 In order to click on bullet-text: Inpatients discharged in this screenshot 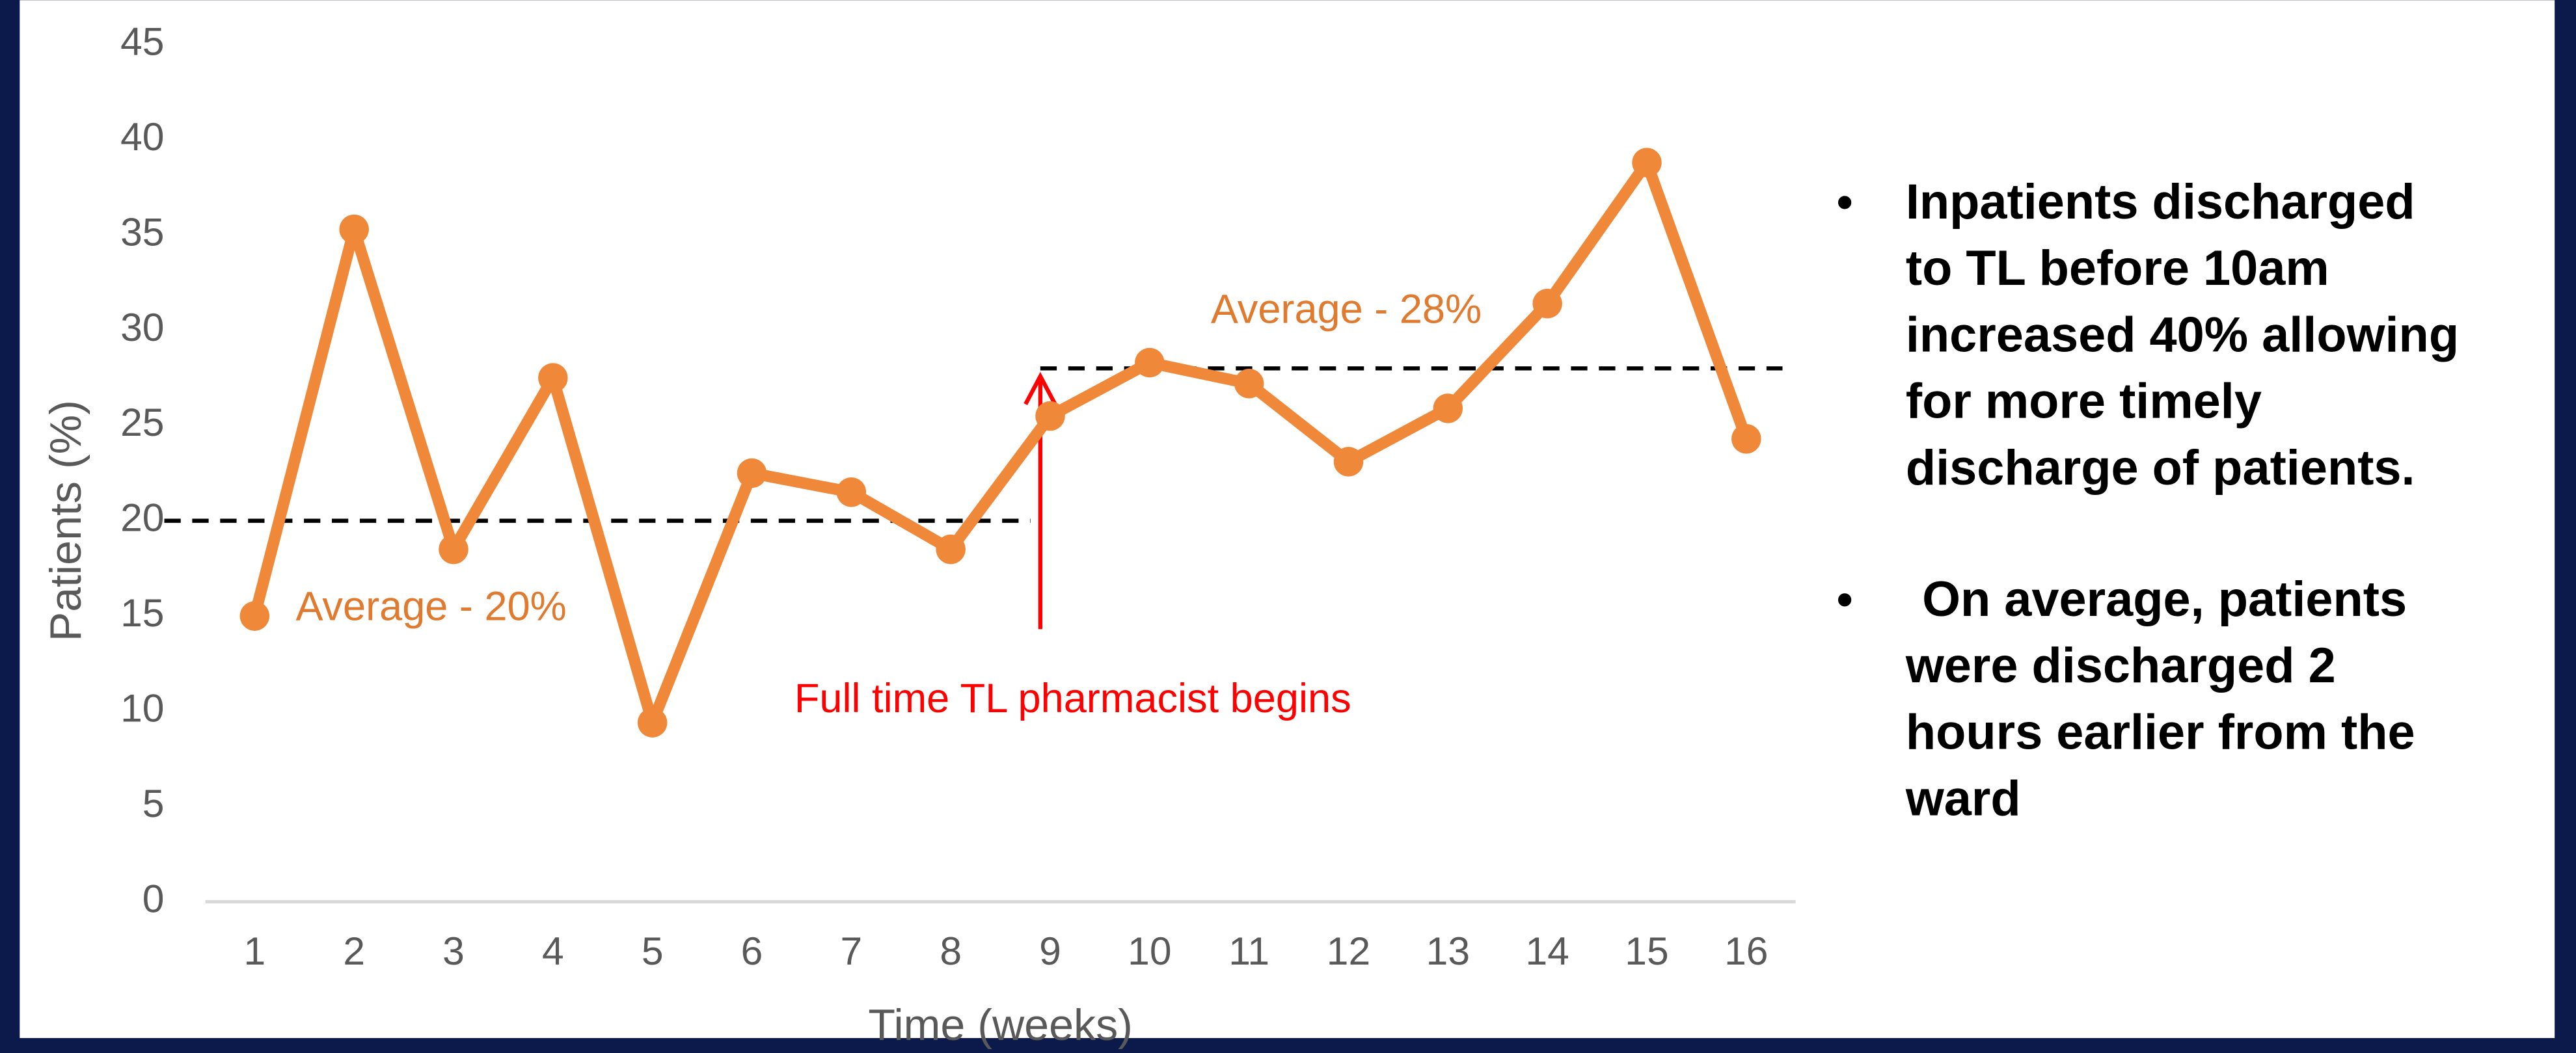, I will do `click(2160, 202)`.